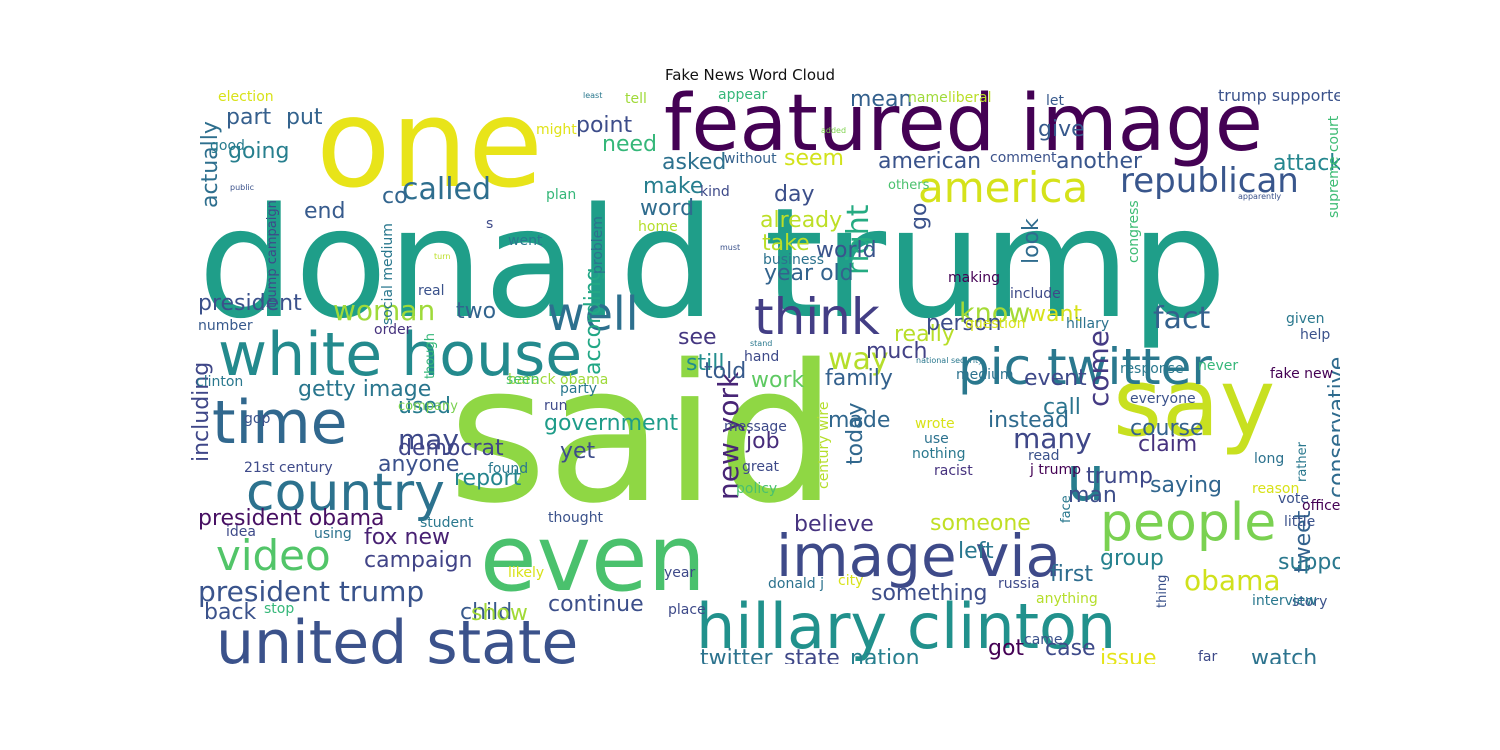 The width and height of the screenshot is (1500, 750). I want to click on word-little: little, so click(1299, 522).